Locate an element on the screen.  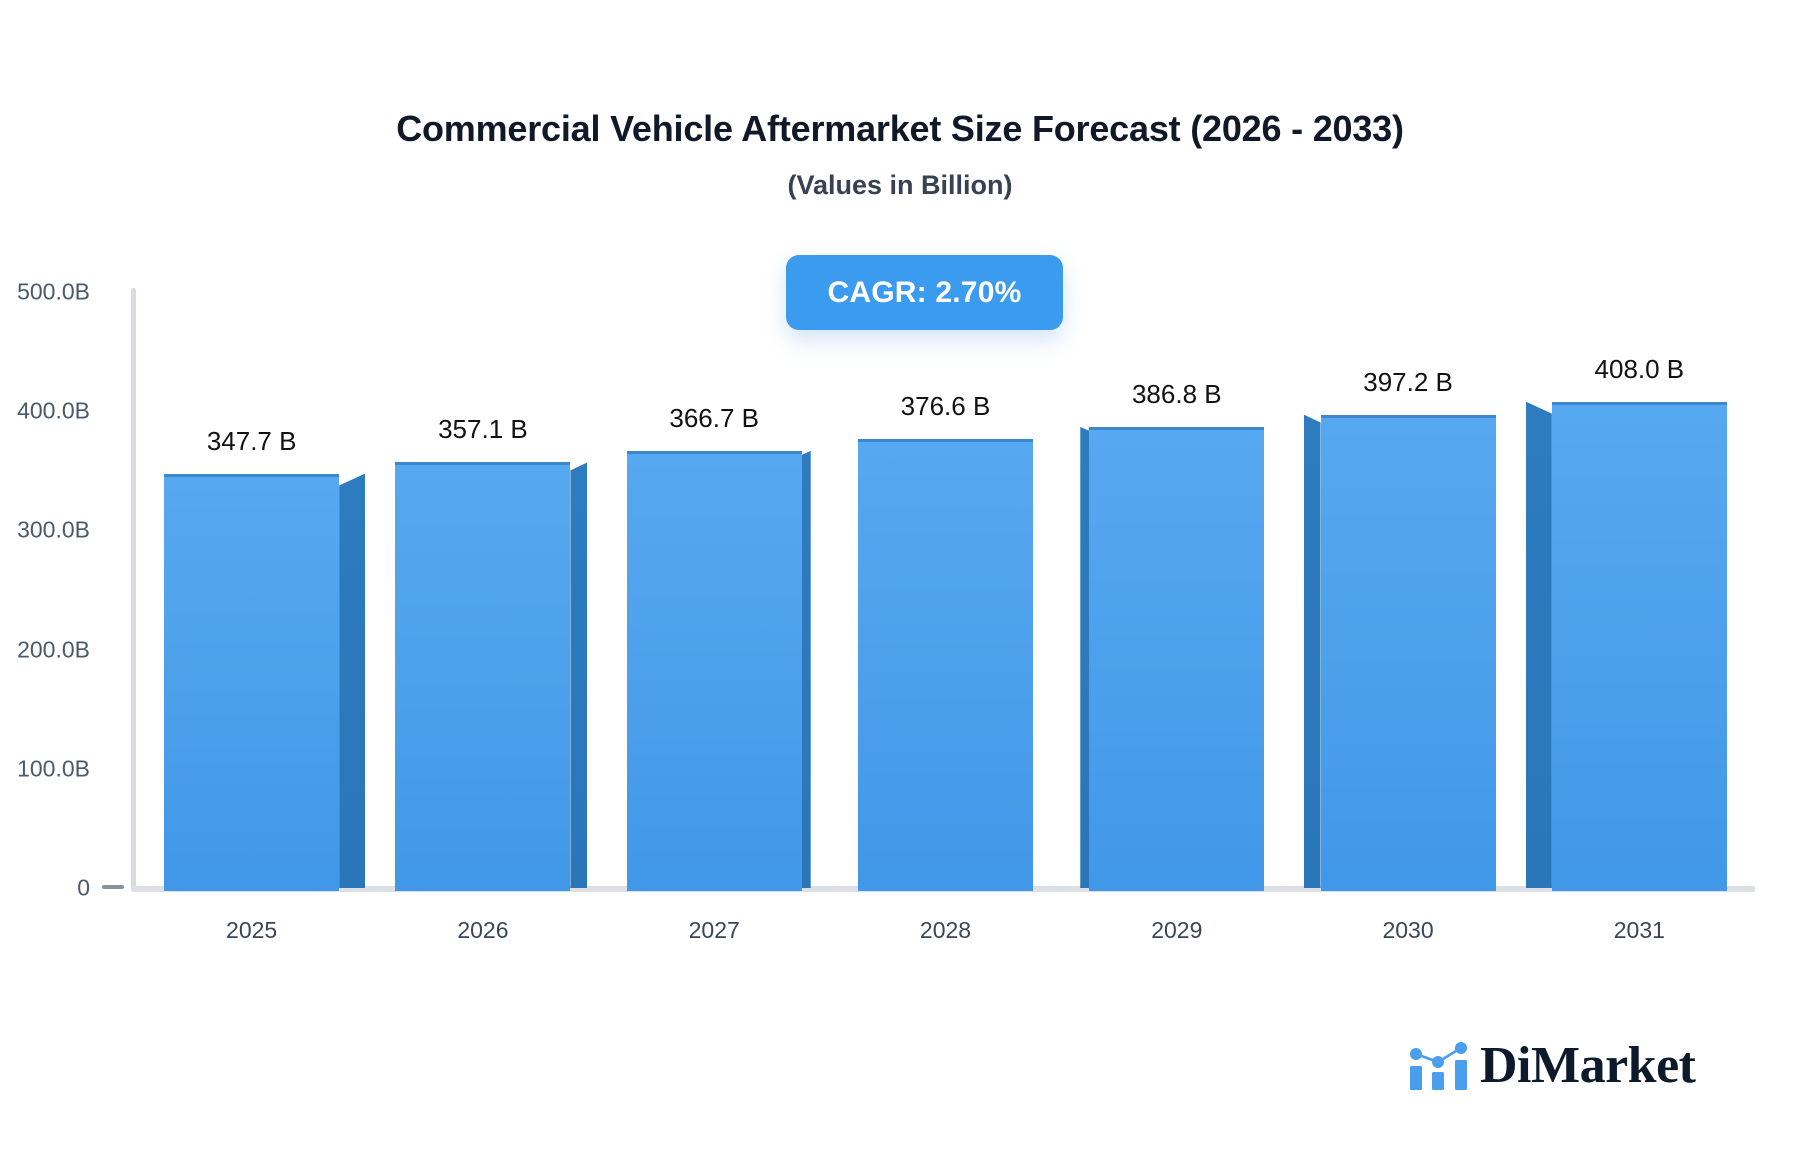
x-axis-tick-label: 2028 is located at coordinates (945, 930).